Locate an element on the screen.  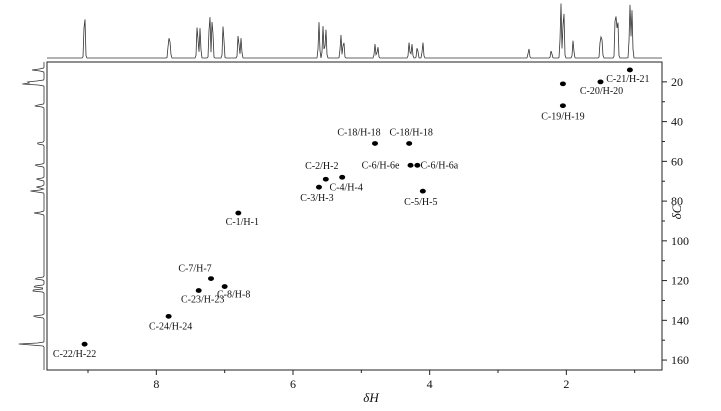
peak-label: C-1/H-1 is located at coordinates (242, 222).